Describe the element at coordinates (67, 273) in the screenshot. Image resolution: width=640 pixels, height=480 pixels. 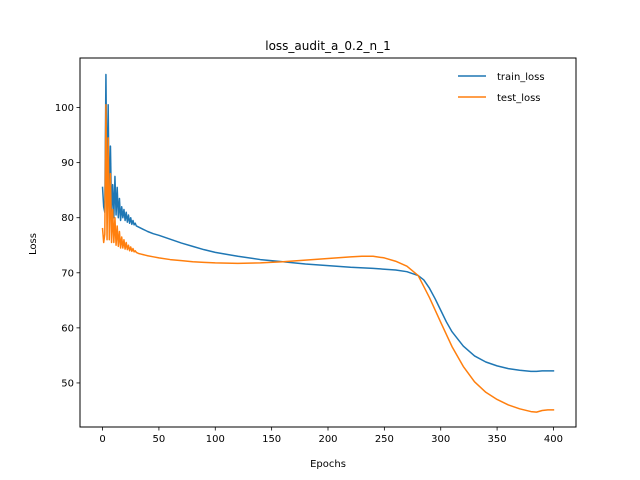
I see `y-tick-label: 70` at that location.